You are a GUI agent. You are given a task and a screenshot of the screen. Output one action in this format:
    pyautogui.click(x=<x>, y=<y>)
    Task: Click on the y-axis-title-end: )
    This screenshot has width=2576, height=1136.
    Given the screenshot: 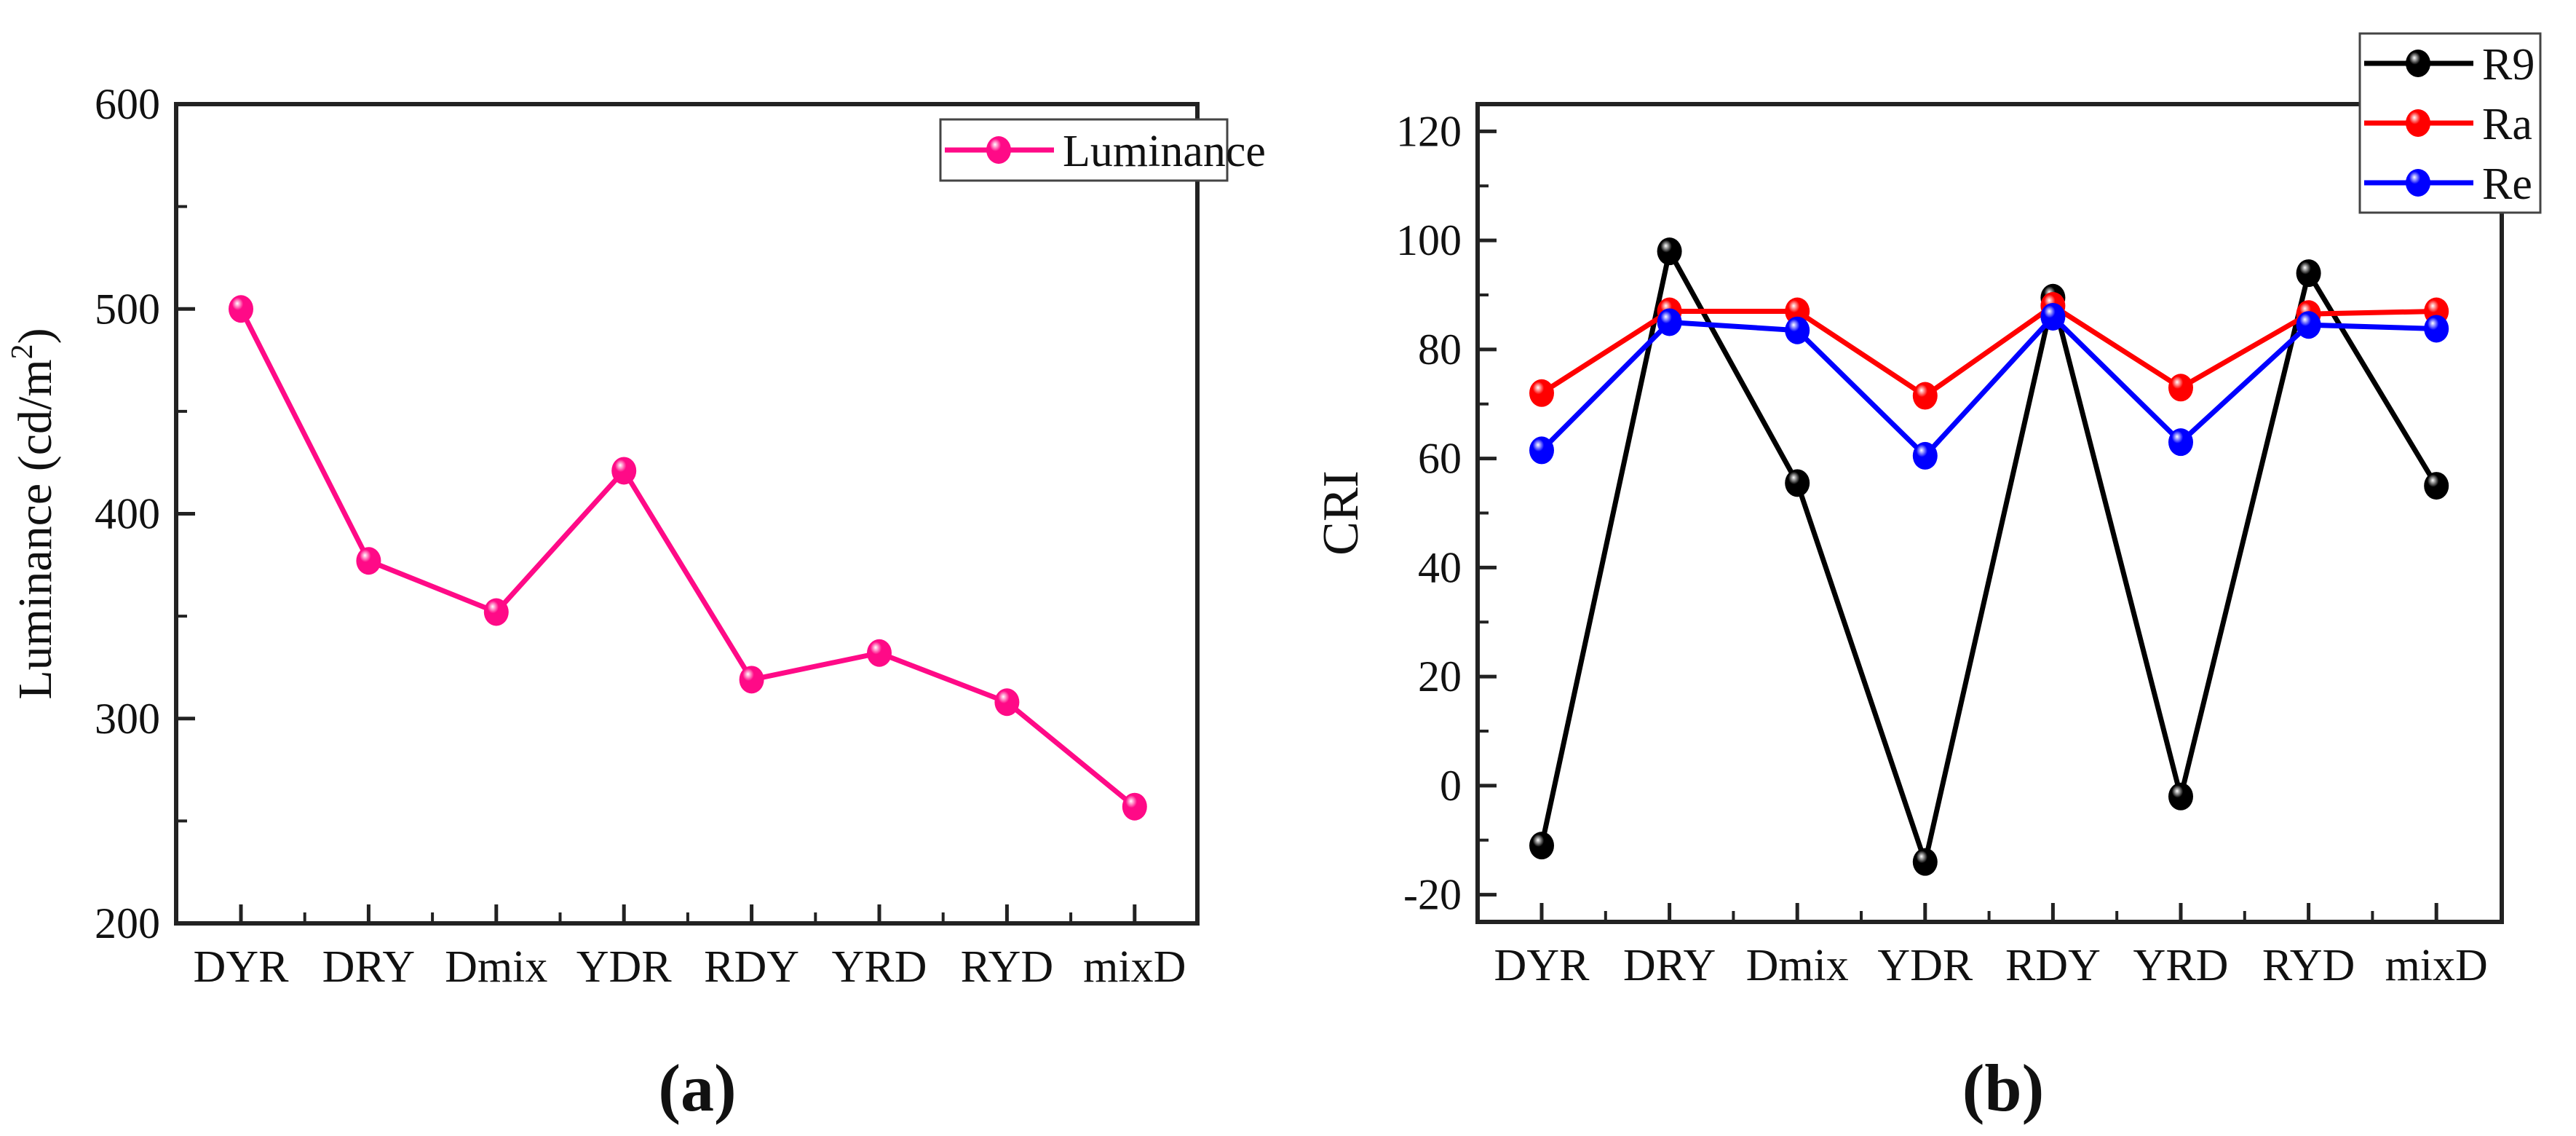 What is the action you would take?
    pyautogui.click(x=35, y=336)
    